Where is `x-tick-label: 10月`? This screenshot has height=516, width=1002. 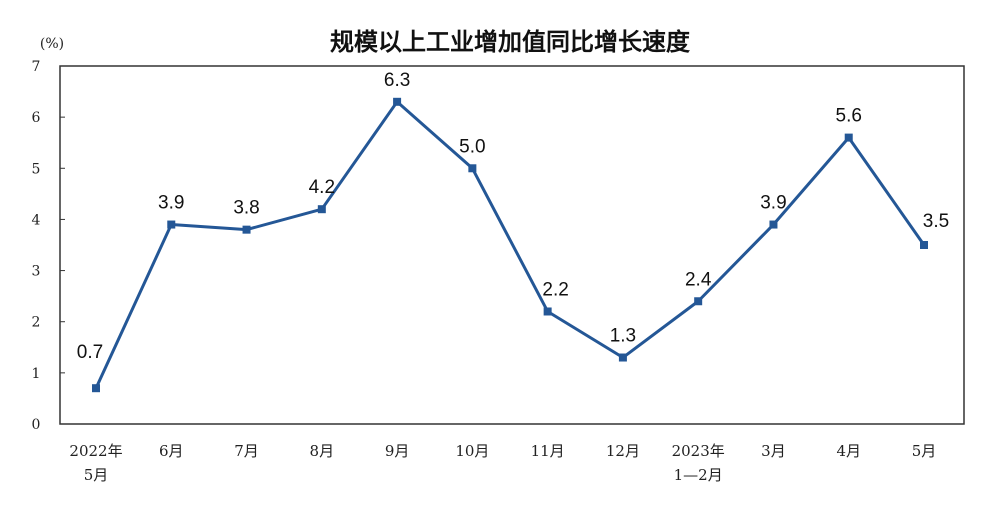
x-tick-label: 10月 is located at coordinates (472, 451).